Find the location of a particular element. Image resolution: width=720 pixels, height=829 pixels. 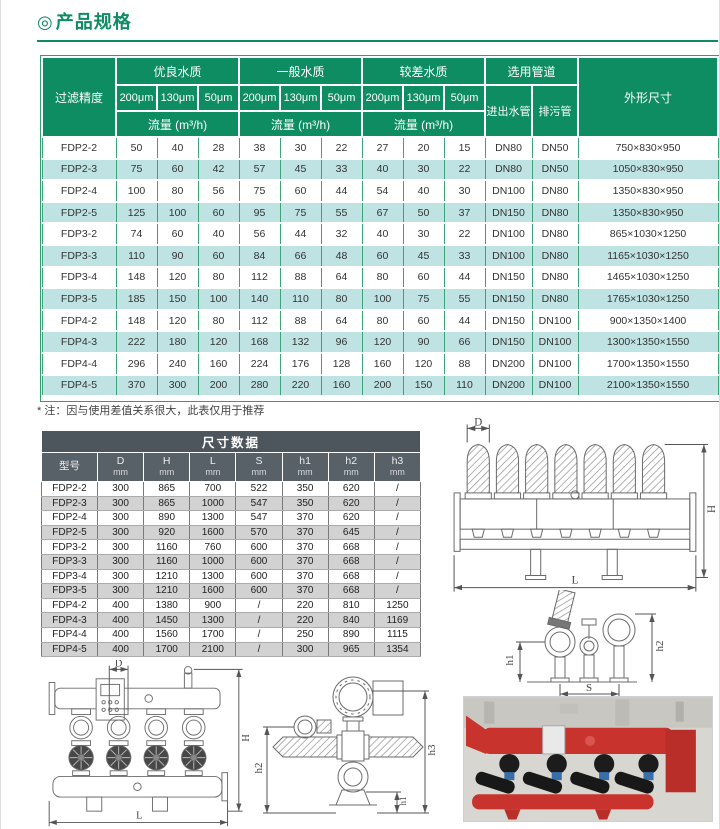

model-cell: FDP3-5 is located at coordinates (79, 299).